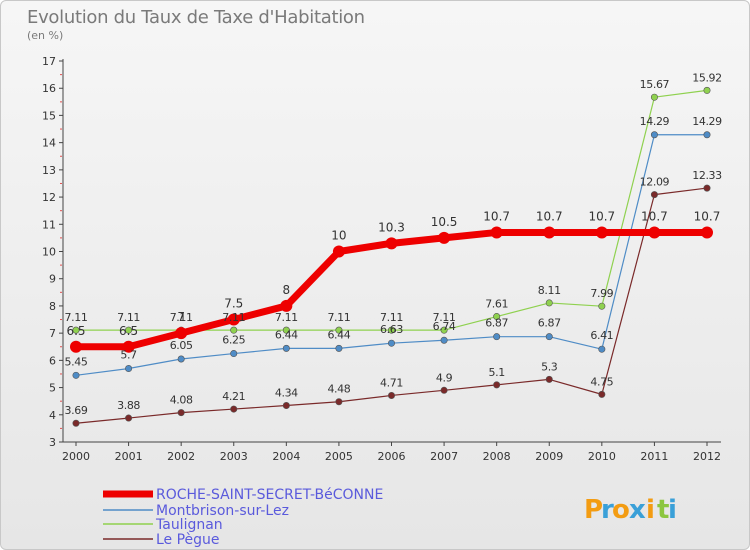 The image size is (750, 550). I want to click on data-label: 8.11, so click(549, 290).